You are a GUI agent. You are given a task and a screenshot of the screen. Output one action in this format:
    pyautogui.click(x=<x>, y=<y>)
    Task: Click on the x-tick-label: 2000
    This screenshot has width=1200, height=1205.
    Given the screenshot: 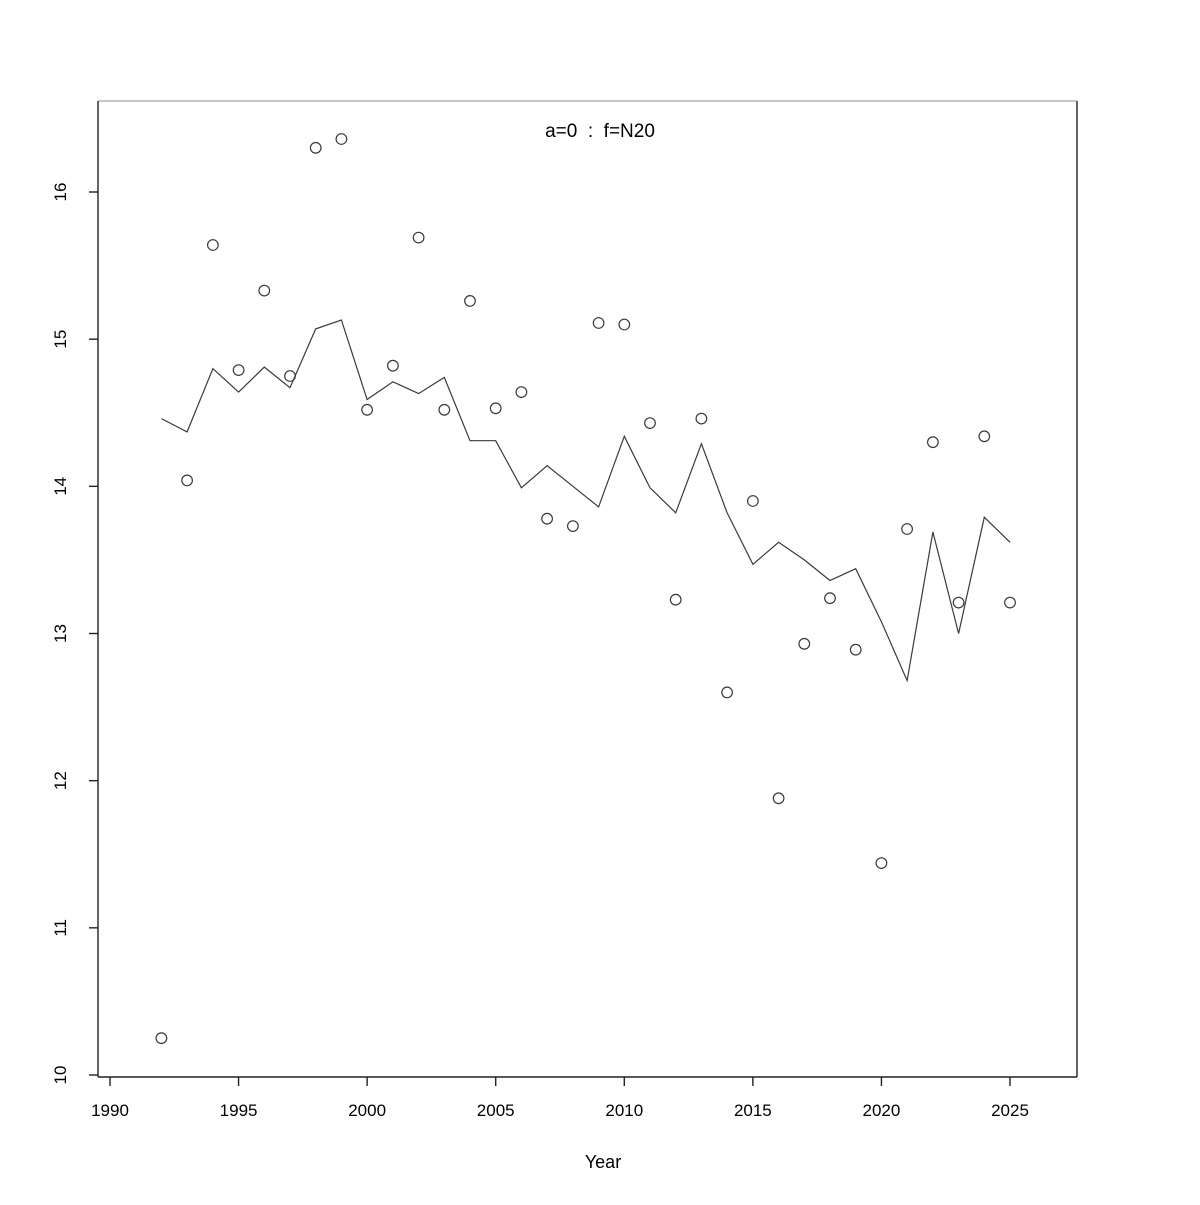 What is the action you would take?
    pyautogui.click(x=367, y=1110)
    